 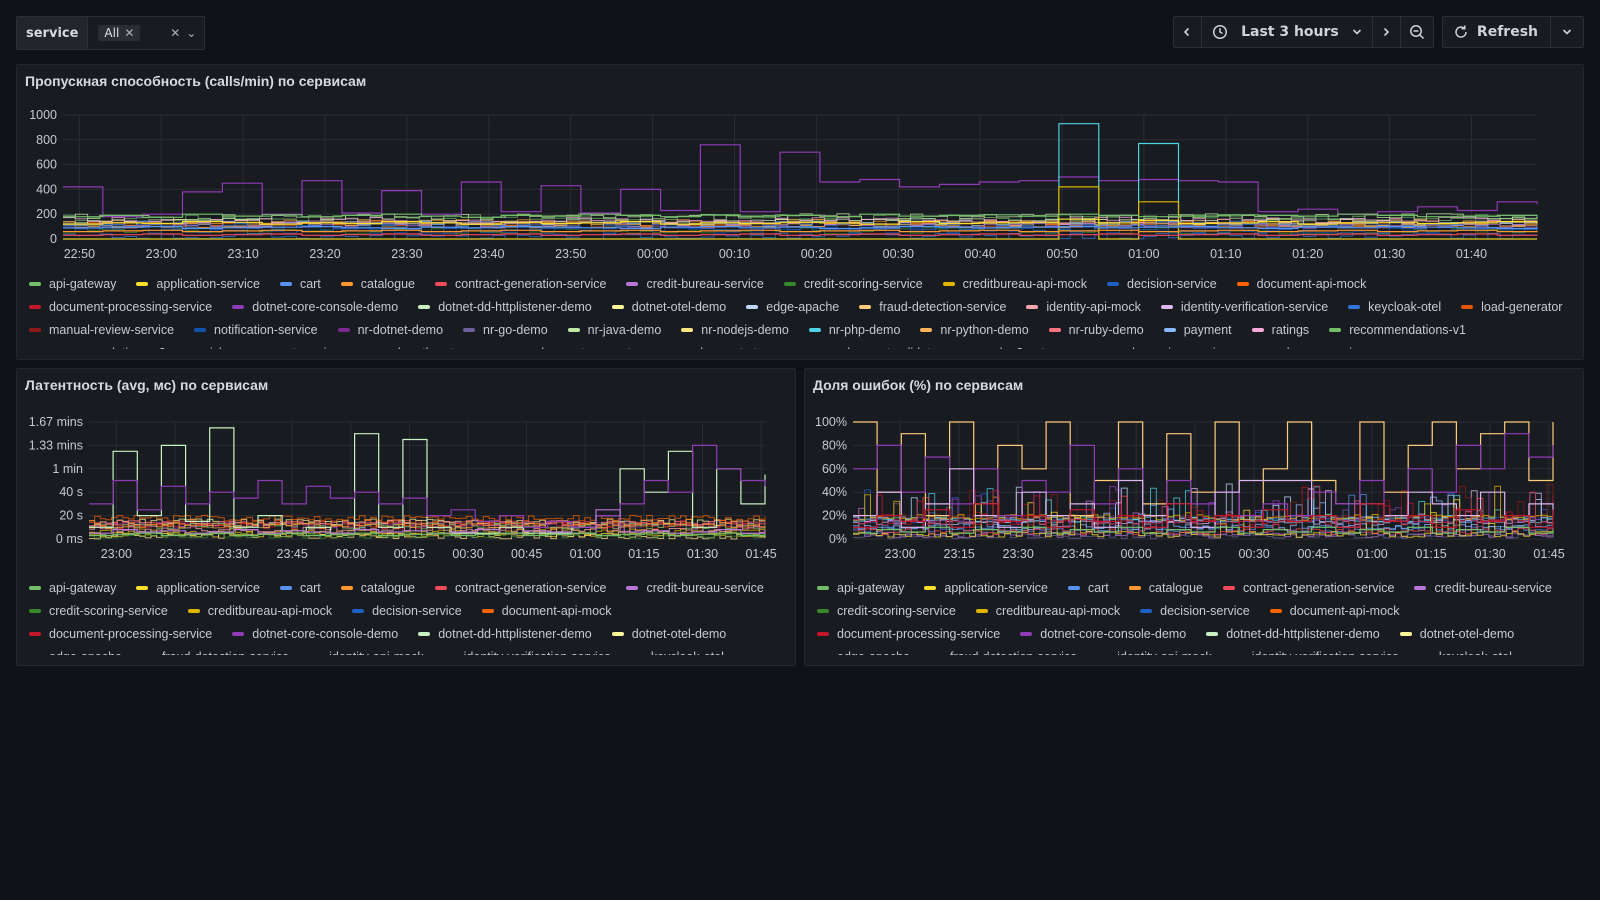 What do you see at coordinates (1511, 306) in the screenshot?
I see `legend-item: load-generator` at bounding box center [1511, 306].